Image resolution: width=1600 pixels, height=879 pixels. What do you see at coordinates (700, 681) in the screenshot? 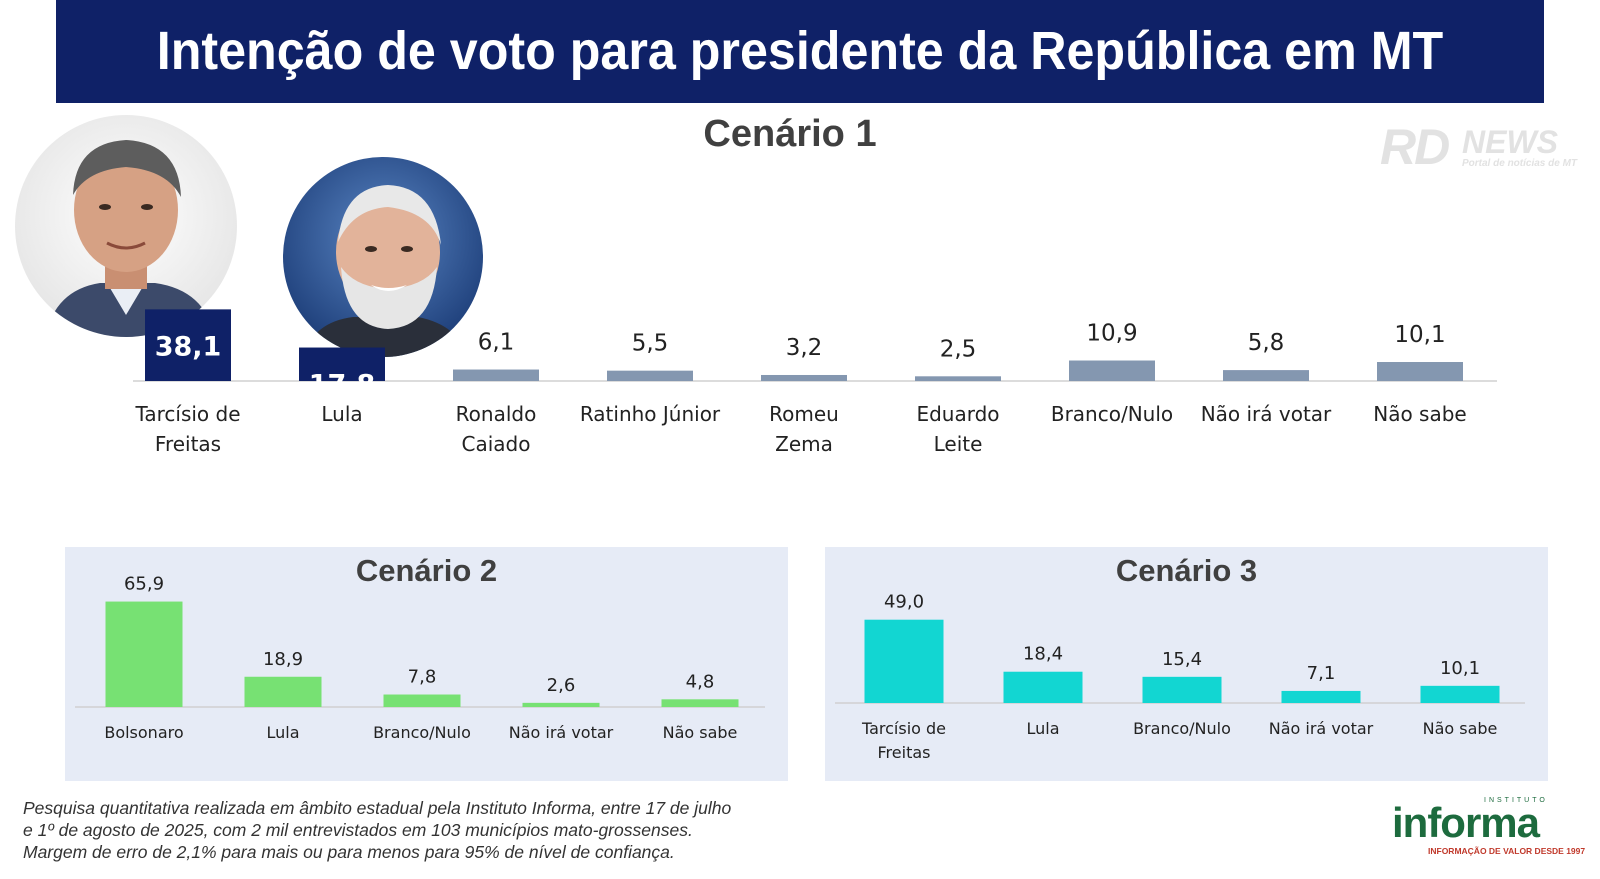
I see `data-label: 4,8` at bounding box center [700, 681].